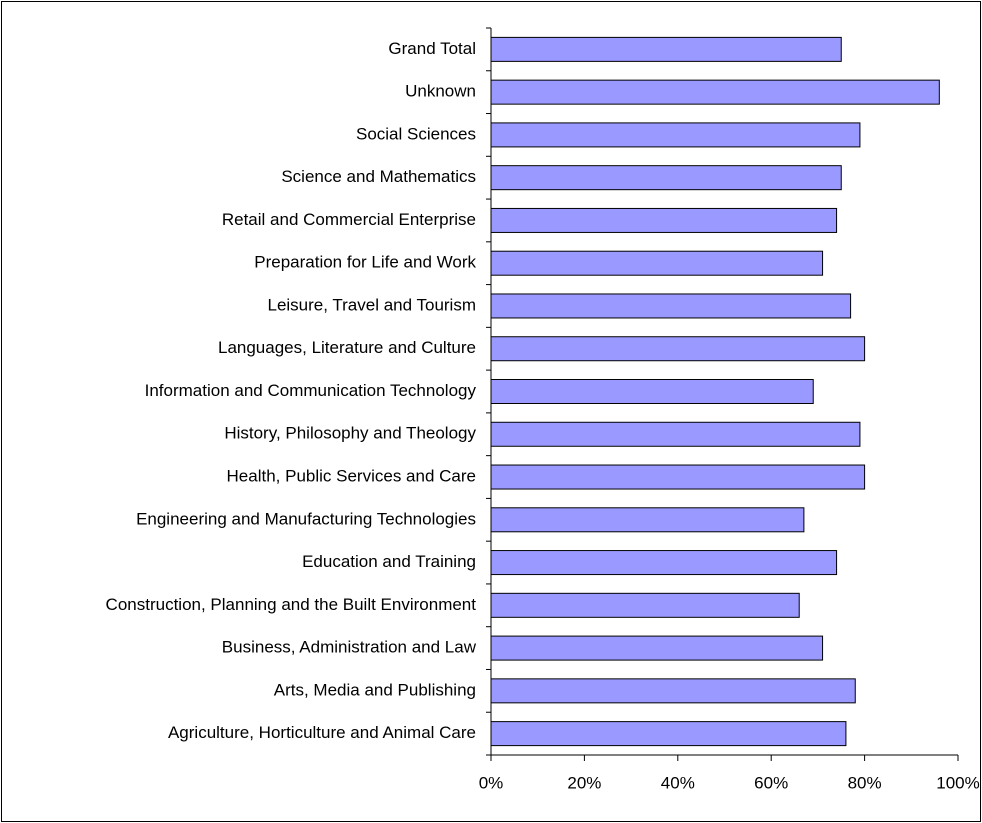 The image size is (982, 823). What do you see at coordinates (349, 647) in the screenshot?
I see `y-tick-label: Business, Administration and Law` at bounding box center [349, 647].